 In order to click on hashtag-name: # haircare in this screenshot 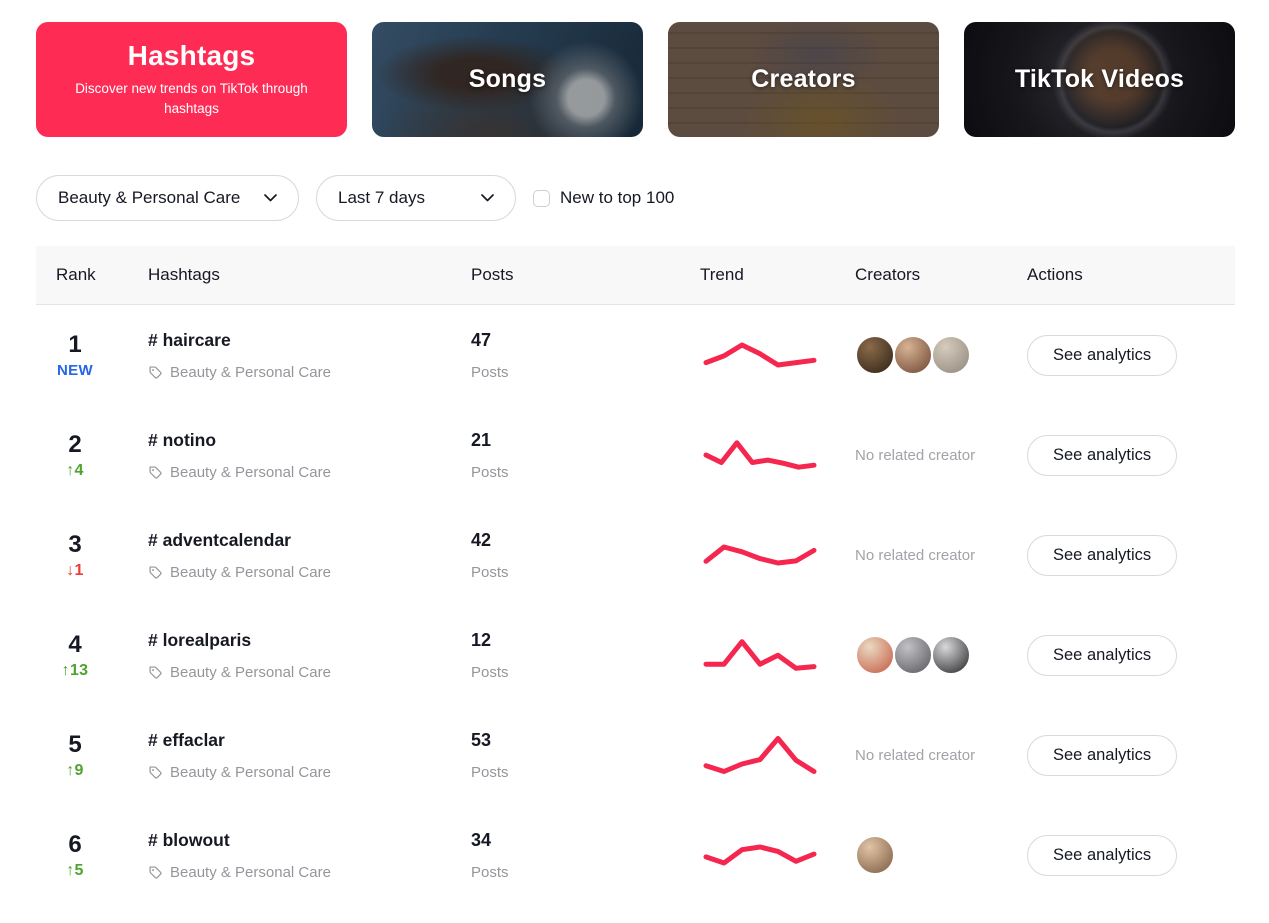, I will do `click(189, 339)`.